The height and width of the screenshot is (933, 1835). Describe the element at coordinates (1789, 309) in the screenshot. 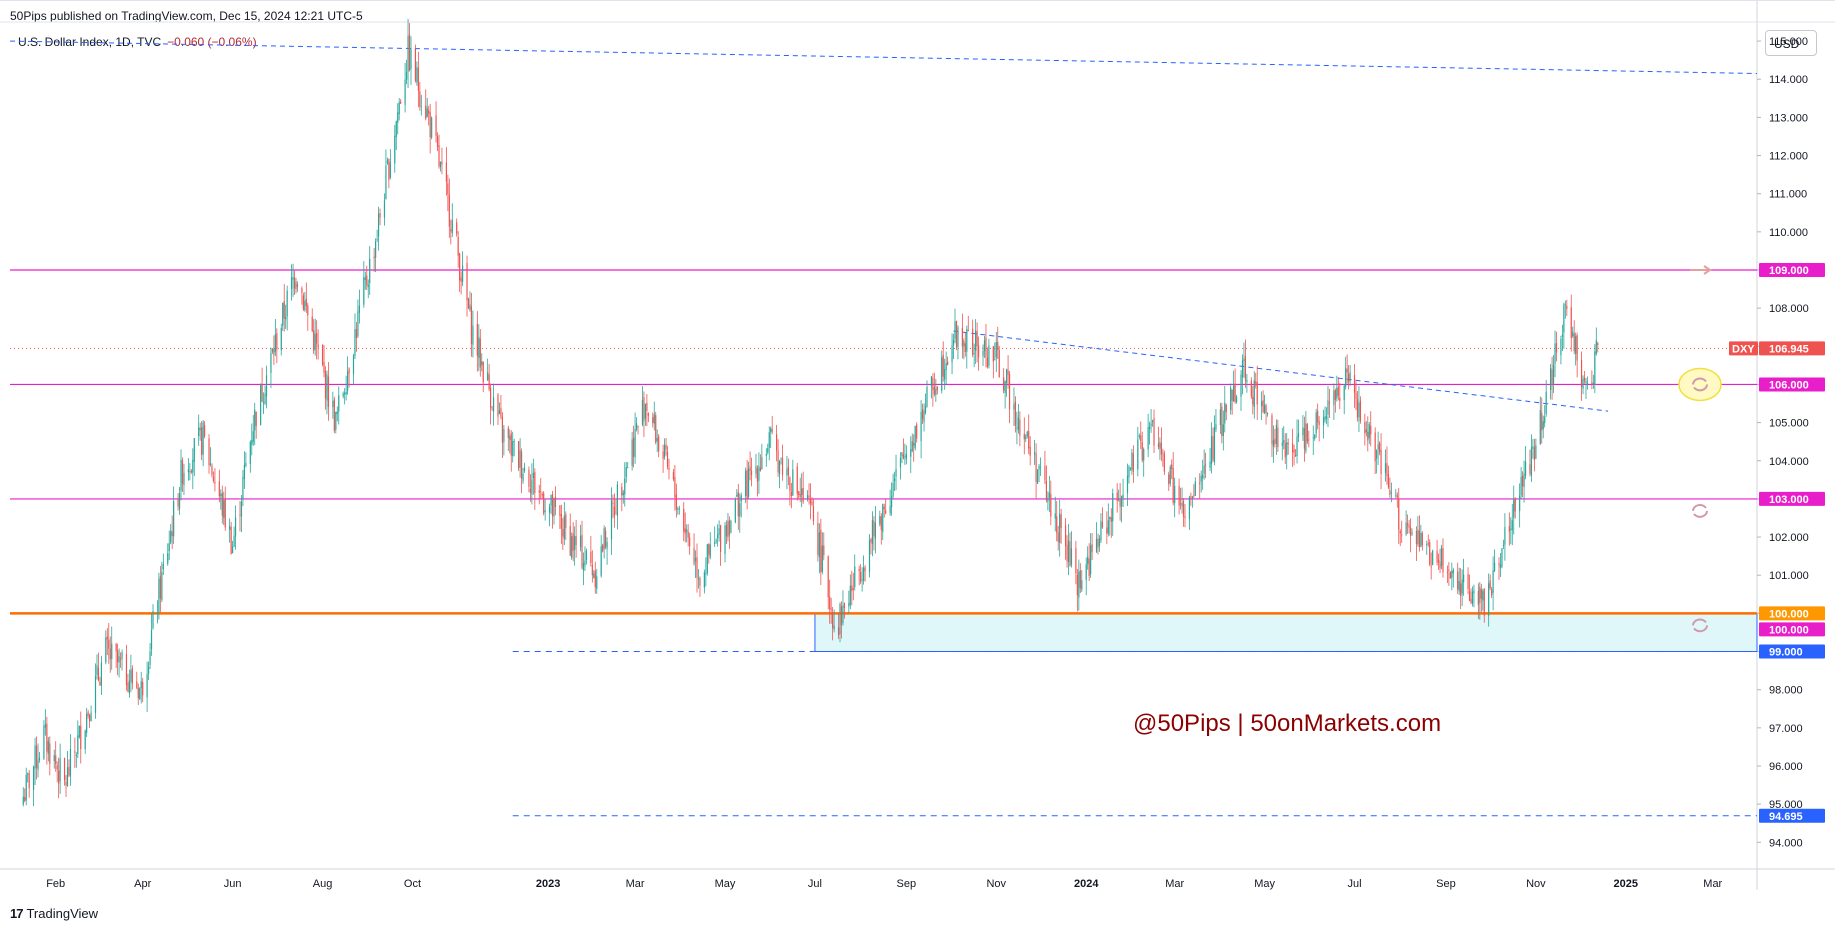

I see `price-tick-label: 108.000` at that location.